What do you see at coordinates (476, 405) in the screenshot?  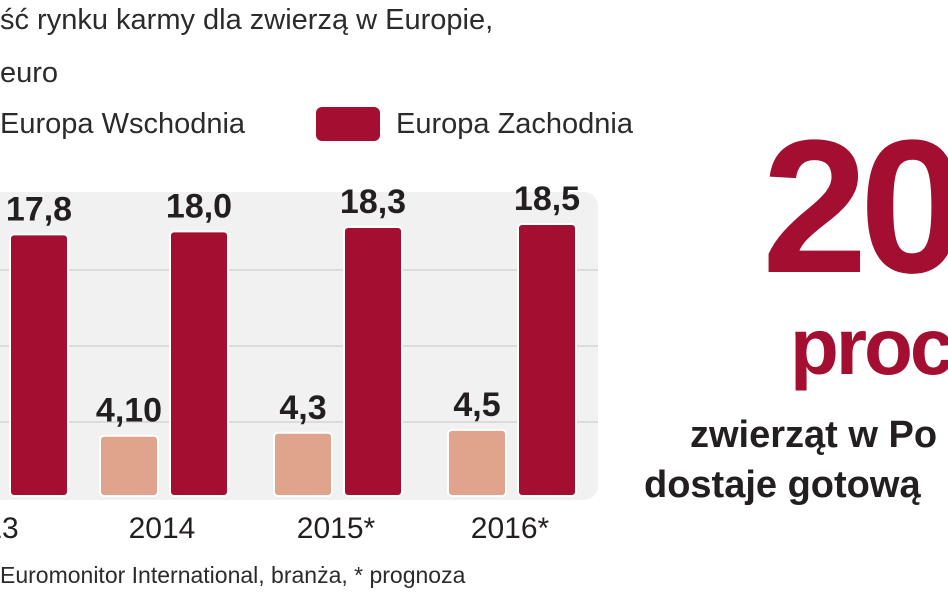 I see `label-east-3: 4,5` at bounding box center [476, 405].